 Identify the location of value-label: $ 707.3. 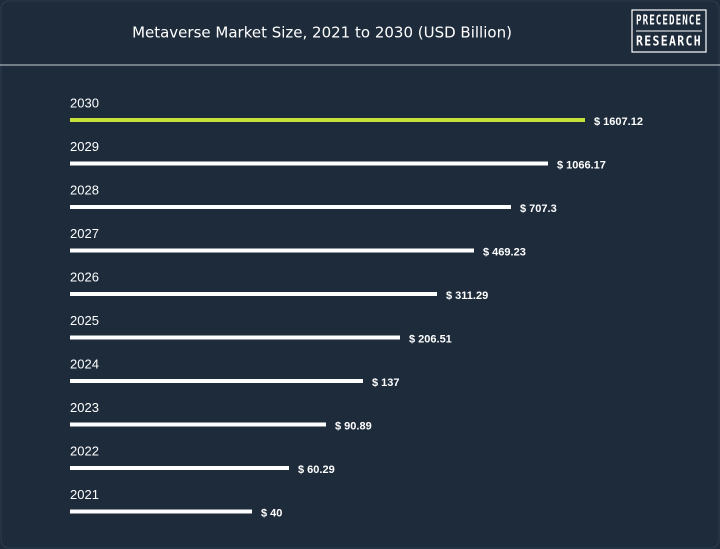
(538, 209).